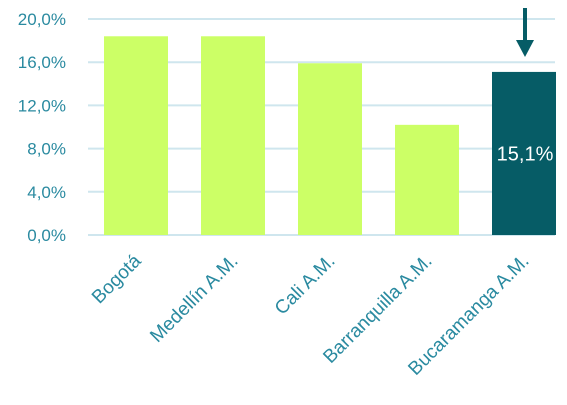  What do you see at coordinates (46, 192) in the screenshot?
I see `y-tick-label: 4,0%` at bounding box center [46, 192].